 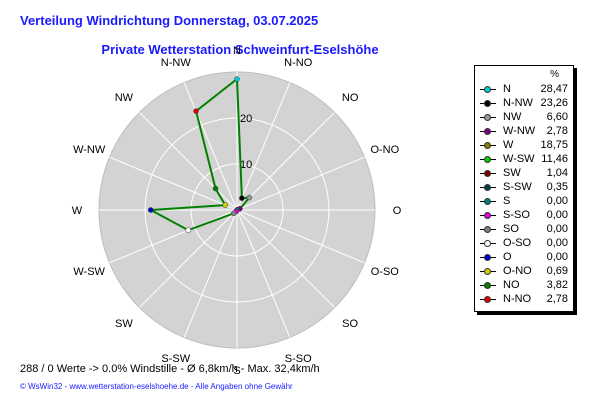 What do you see at coordinates (175, 359) in the screenshot?
I see `direction-label: S-SW` at bounding box center [175, 359].